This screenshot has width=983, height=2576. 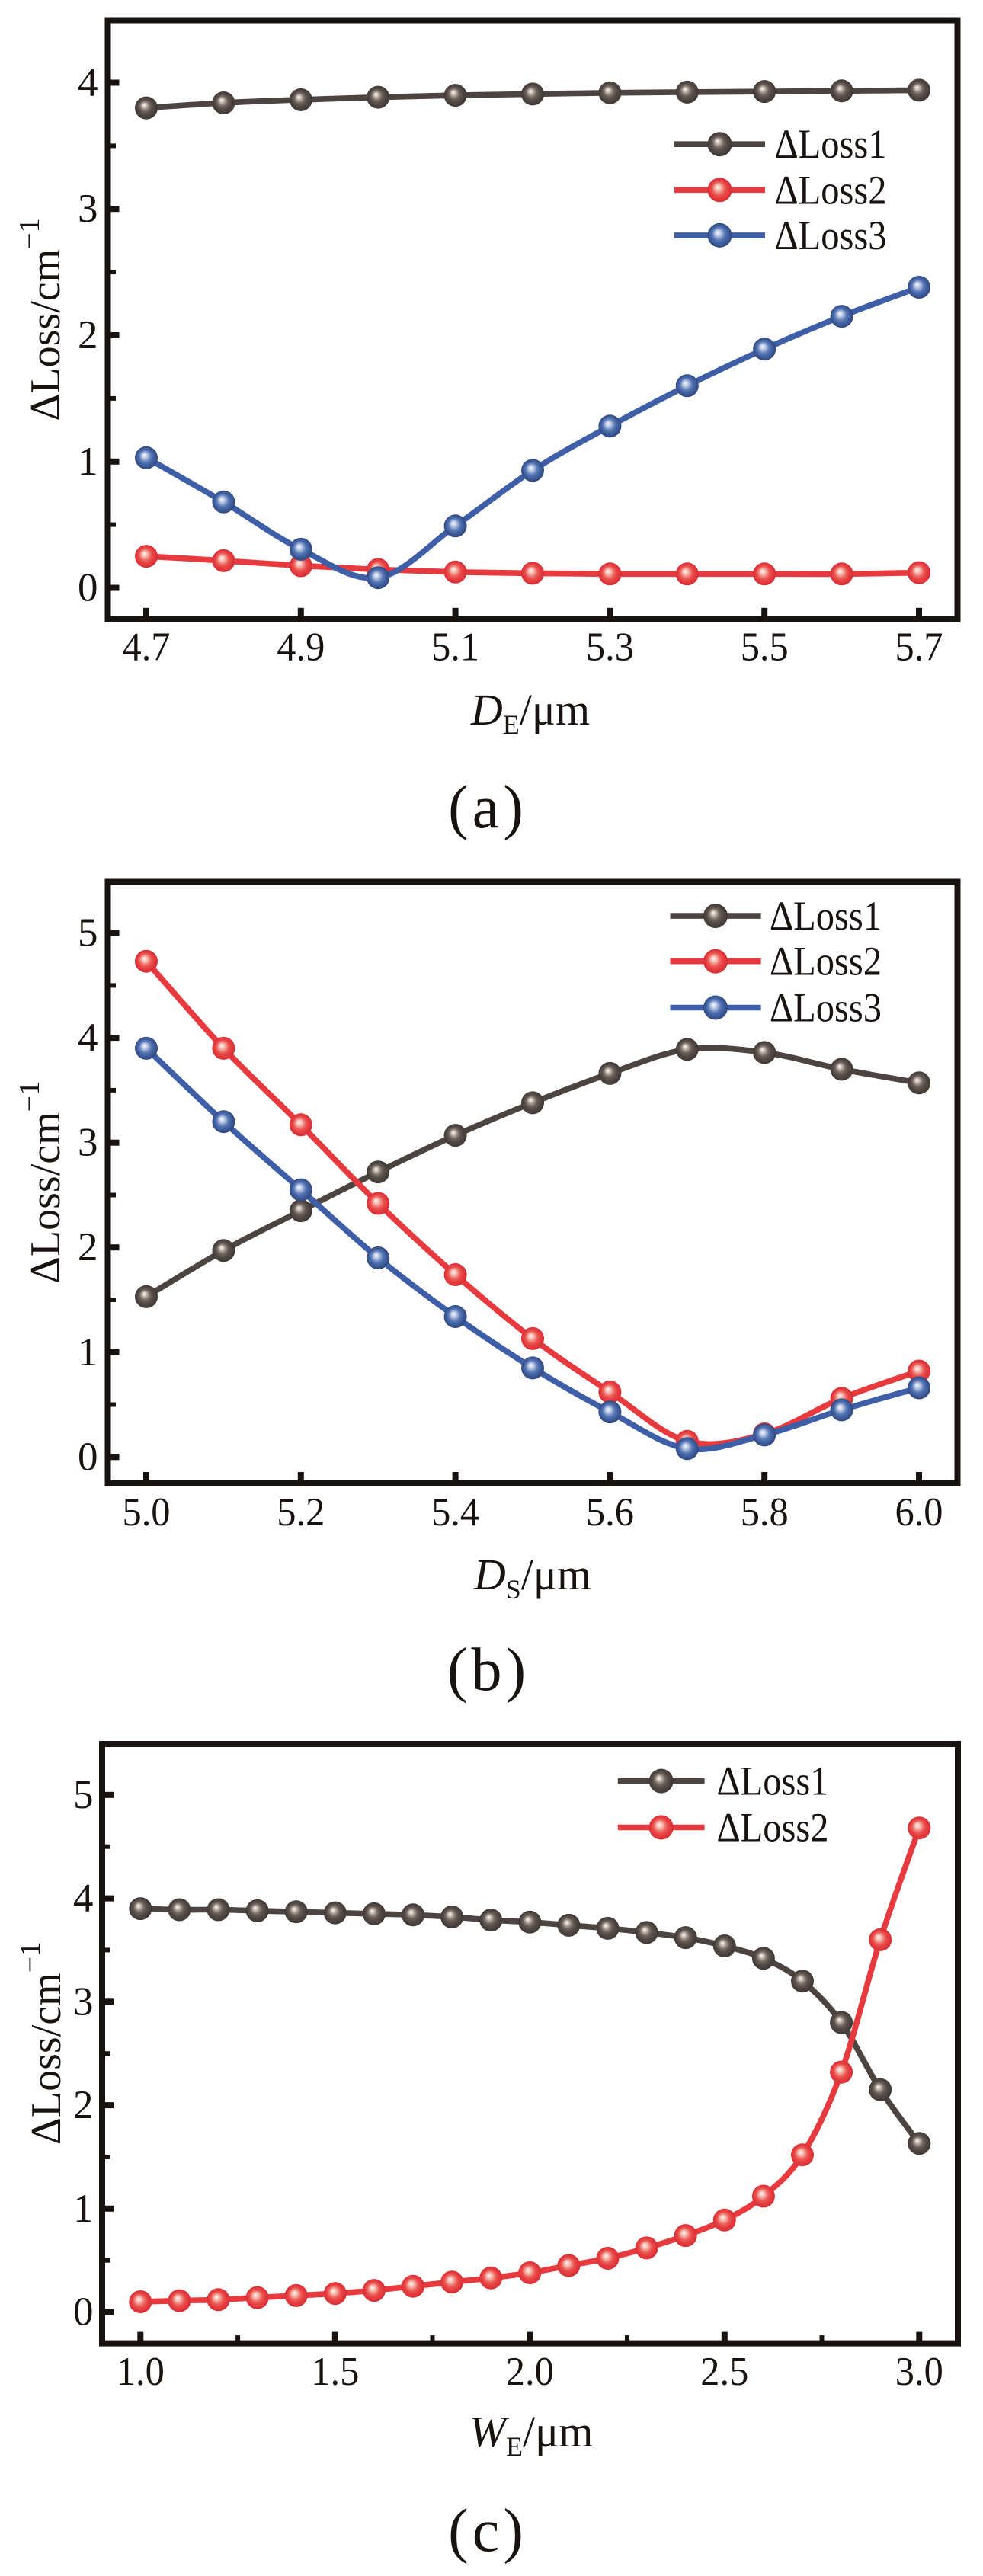 I want to click on svg-text: 5.1, so click(x=455, y=648).